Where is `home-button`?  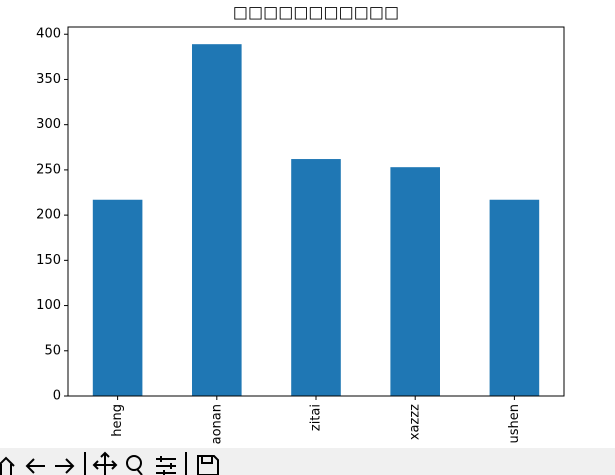 home-button is located at coordinates (9, 462).